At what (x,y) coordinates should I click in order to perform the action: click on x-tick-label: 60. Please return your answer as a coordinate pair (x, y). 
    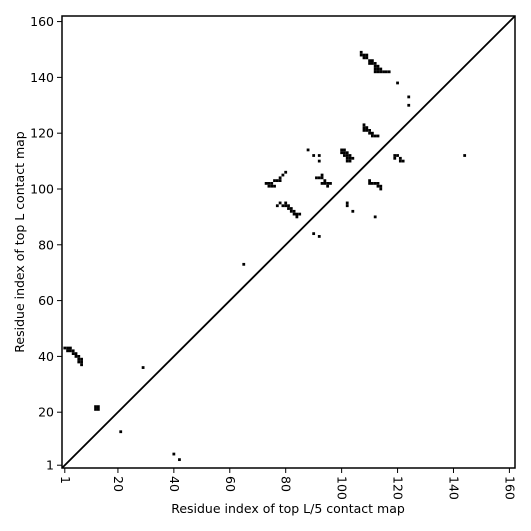
    Looking at the image, I should click on (230, 484).